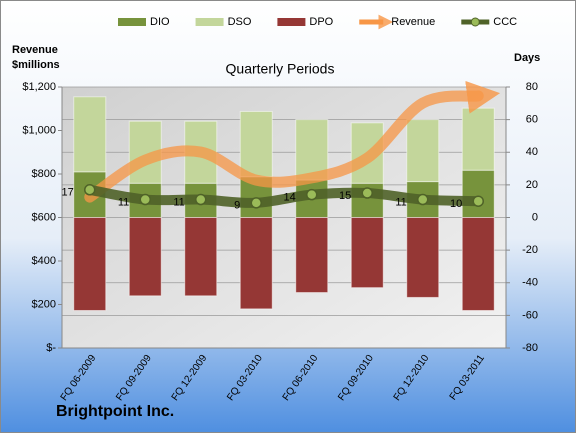  What do you see at coordinates (240, 22) in the screenshot?
I see `legend-label: DSO` at bounding box center [240, 22].